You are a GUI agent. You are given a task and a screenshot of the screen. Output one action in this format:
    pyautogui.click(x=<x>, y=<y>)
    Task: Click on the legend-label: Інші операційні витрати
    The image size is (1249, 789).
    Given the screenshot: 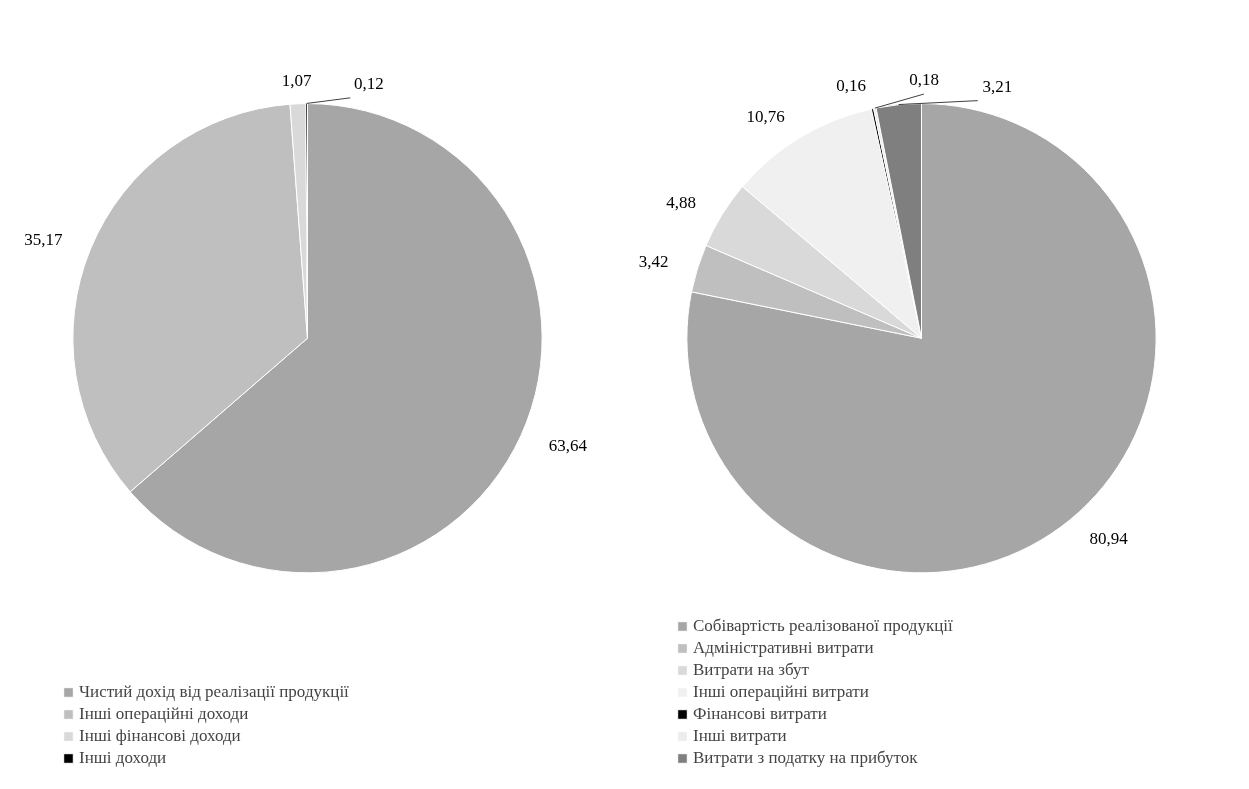 What is the action you would take?
    pyautogui.click(x=781, y=692)
    